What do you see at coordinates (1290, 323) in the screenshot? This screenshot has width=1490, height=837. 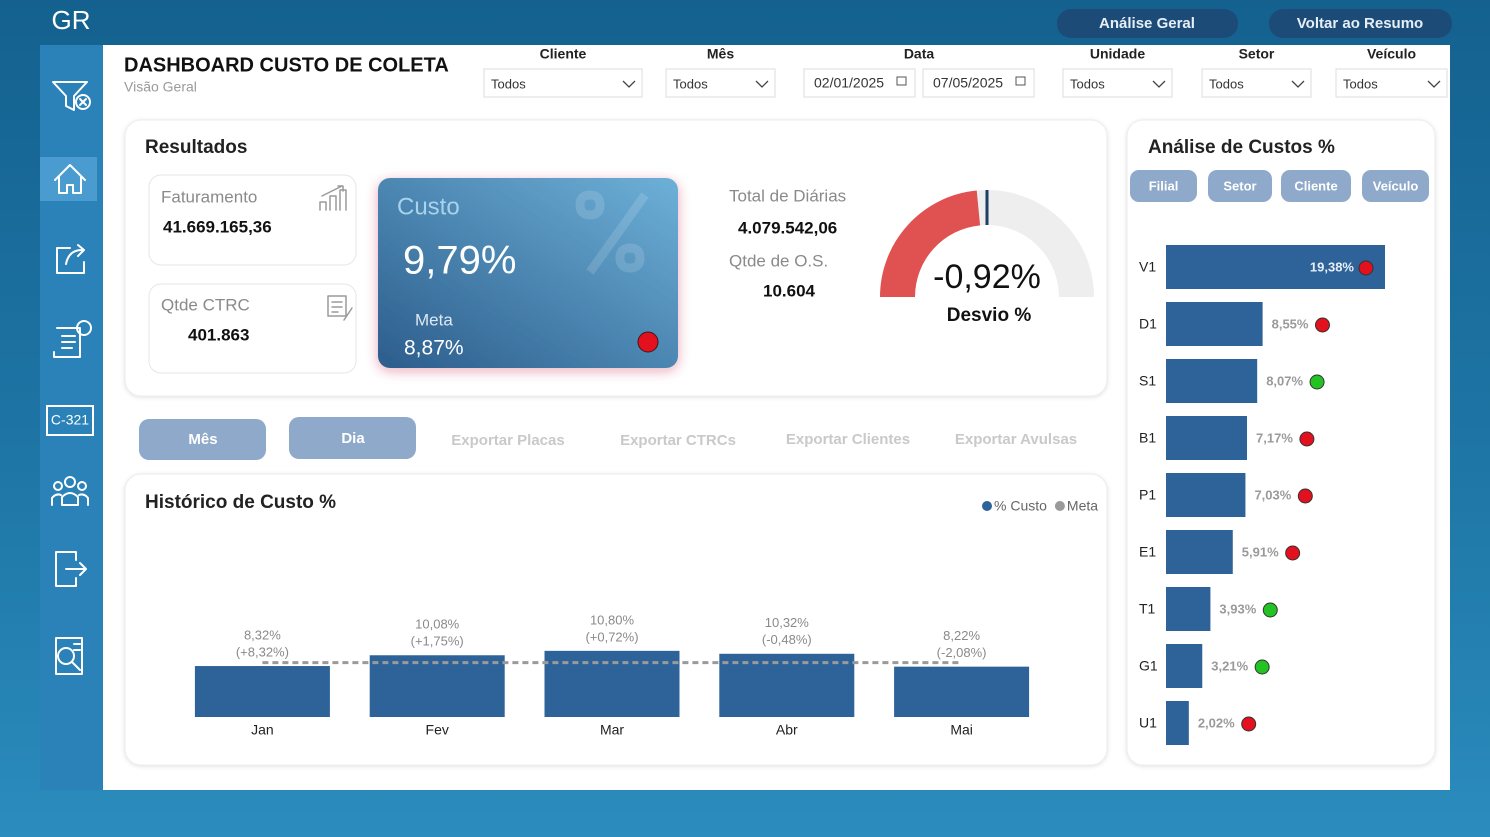 I see `value-label: 8,55%` at bounding box center [1290, 323].